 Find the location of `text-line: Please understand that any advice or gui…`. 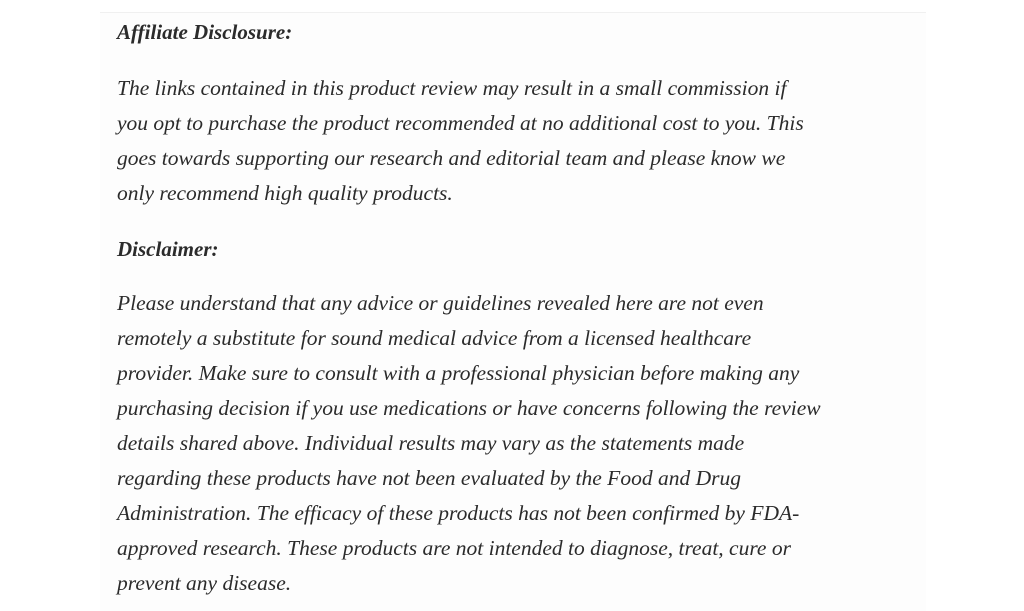

text-line: Please understand that any advice or gui… is located at coordinates (440, 303).